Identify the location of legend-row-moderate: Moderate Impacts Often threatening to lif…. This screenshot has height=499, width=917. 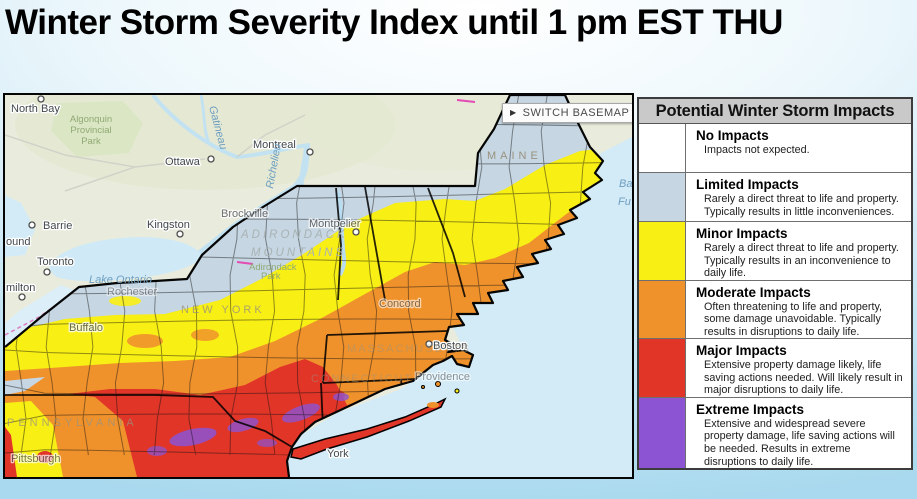
(775, 309).